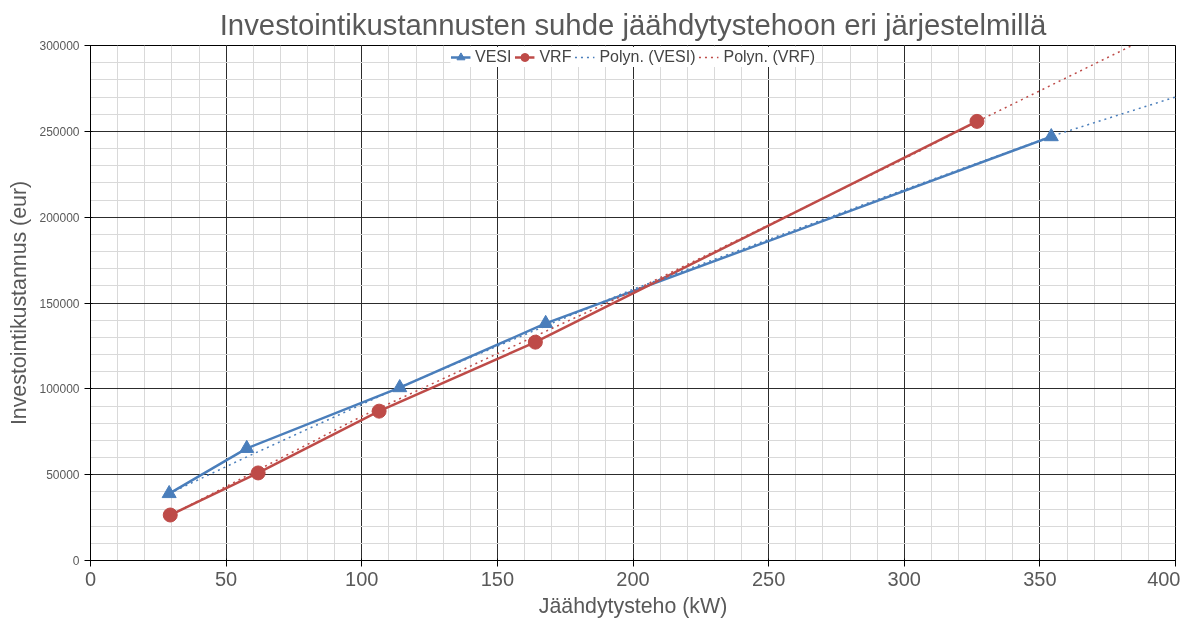 This screenshot has width=1192, height=638. What do you see at coordinates (59, 389) in the screenshot?
I see `y-tick-label: 100000` at bounding box center [59, 389].